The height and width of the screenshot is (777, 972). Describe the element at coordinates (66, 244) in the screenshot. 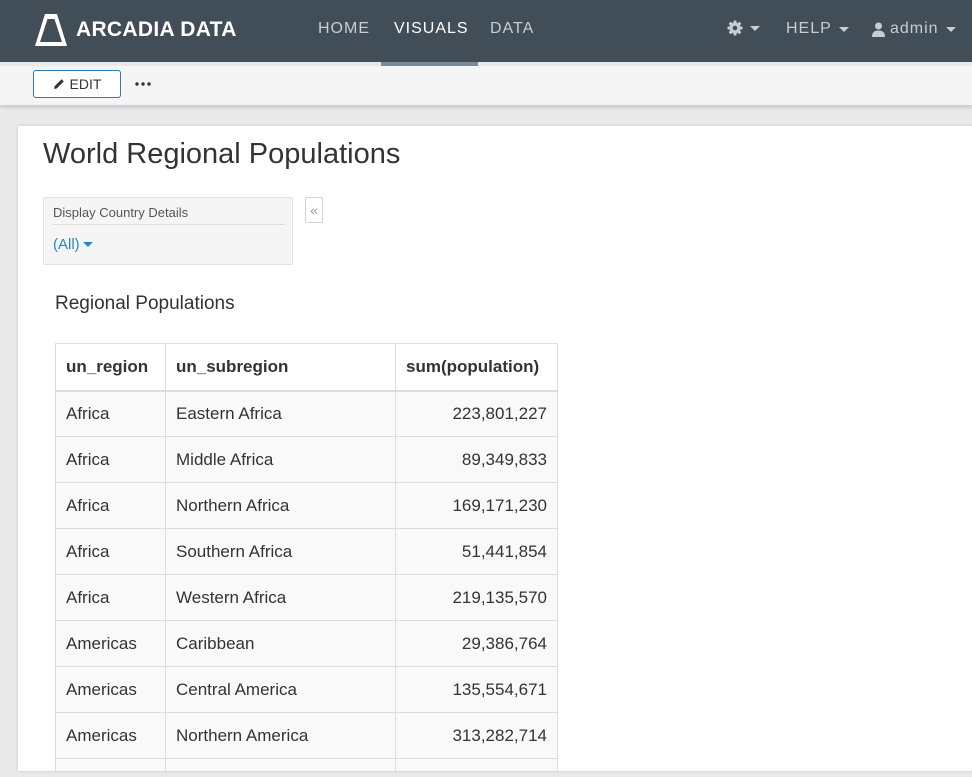

I see `filter-selected-value: (All)` at that location.